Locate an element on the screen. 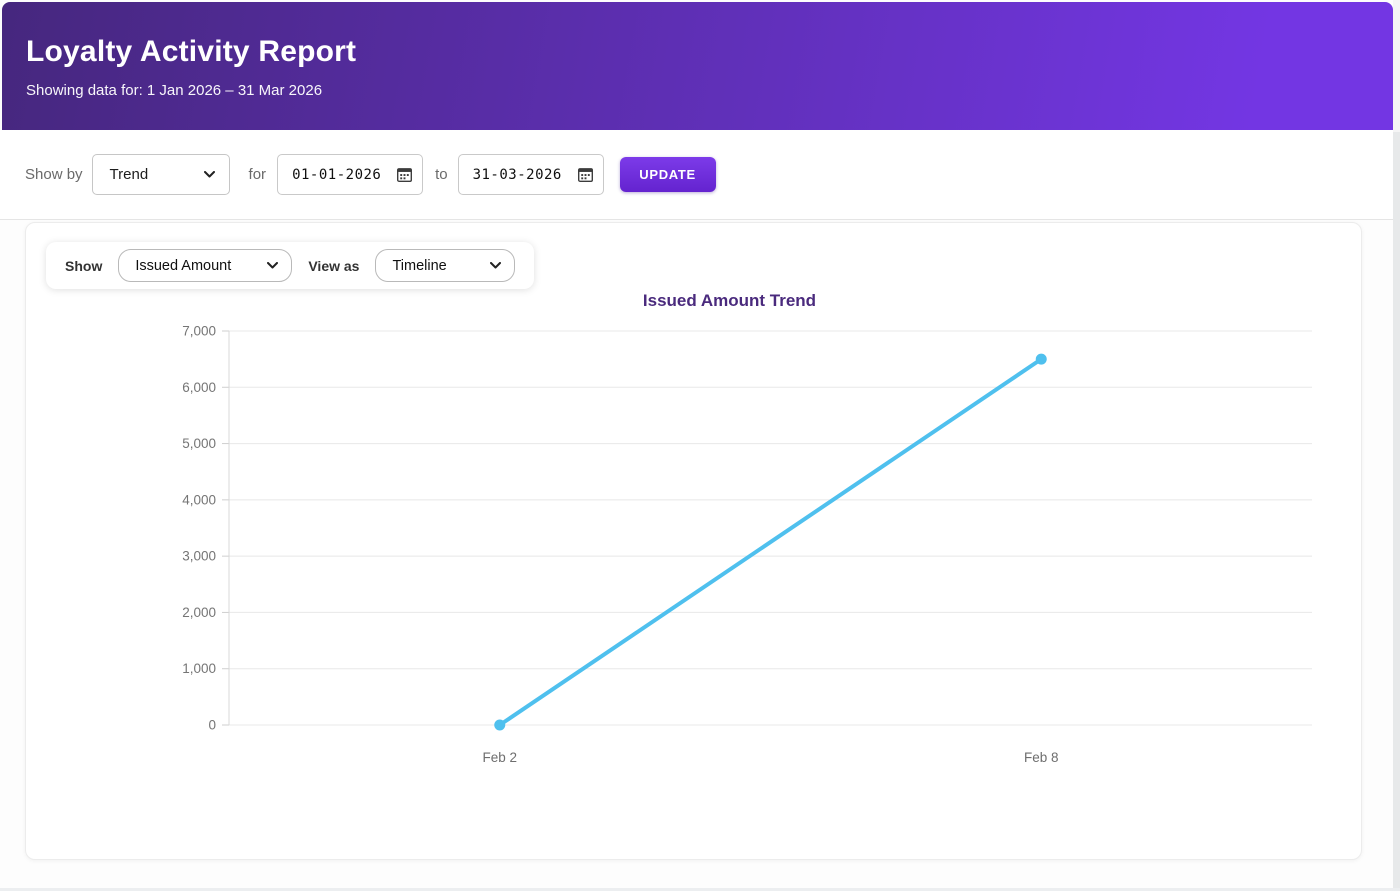 The image size is (1400, 891). svg-text: 1,000 is located at coordinates (199, 668).